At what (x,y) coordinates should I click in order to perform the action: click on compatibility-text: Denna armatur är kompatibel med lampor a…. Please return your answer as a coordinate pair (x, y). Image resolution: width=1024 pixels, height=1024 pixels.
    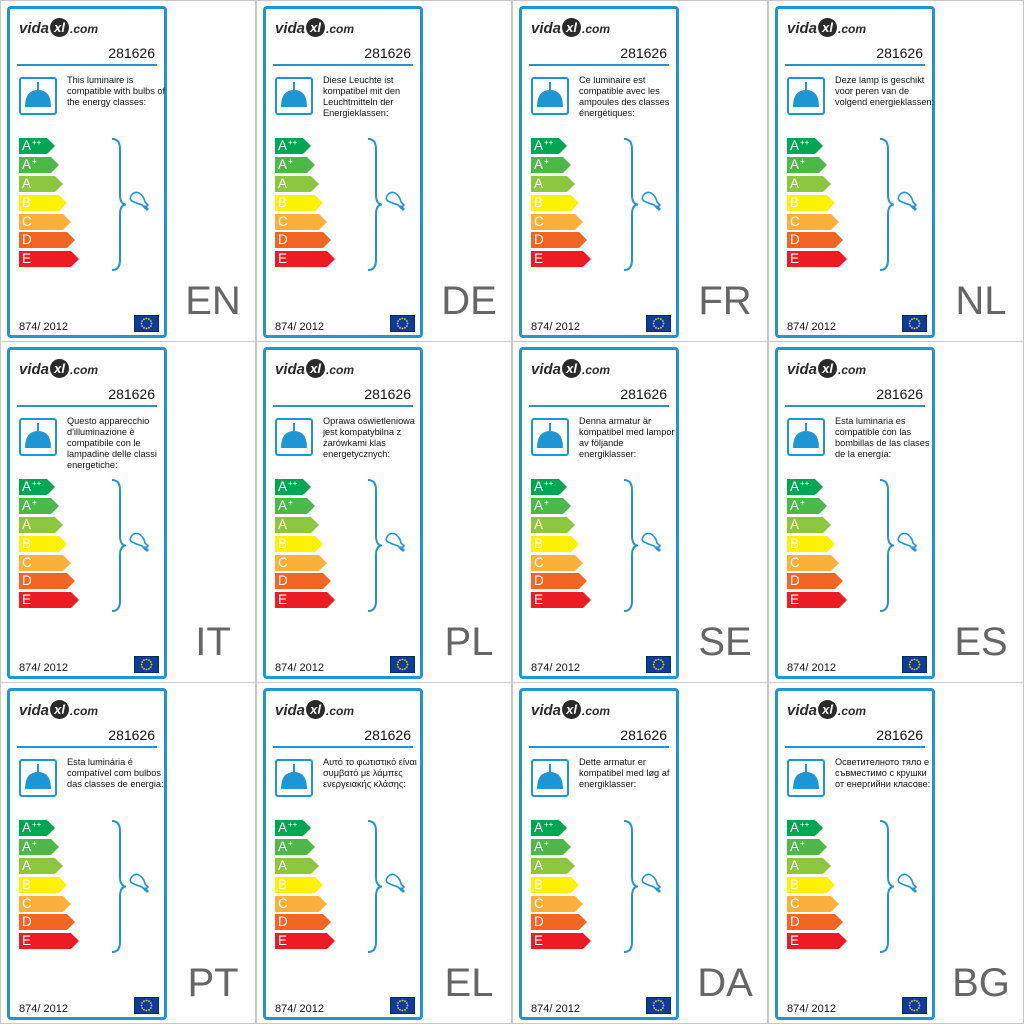
    Looking at the image, I should click on (627, 437).